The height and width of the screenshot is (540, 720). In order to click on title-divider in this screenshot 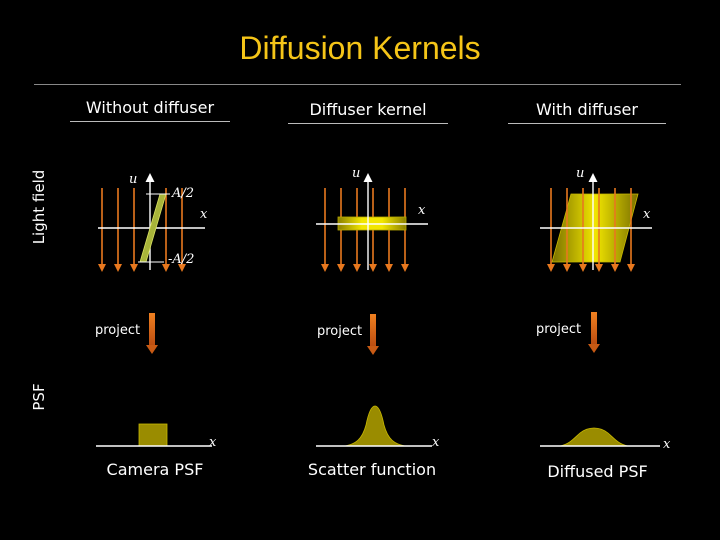, I will do `click(357, 84)`.